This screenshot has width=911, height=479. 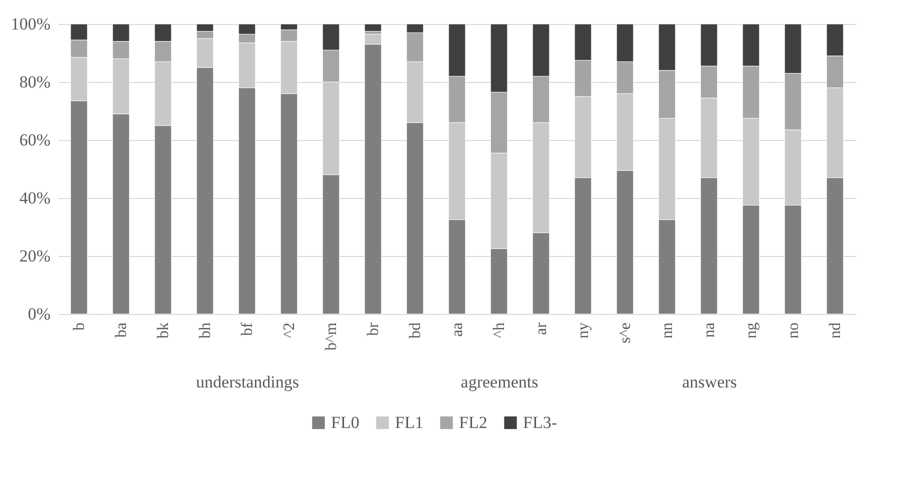 I want to click on legend-label: FL3-, so click(x=540, y=422).